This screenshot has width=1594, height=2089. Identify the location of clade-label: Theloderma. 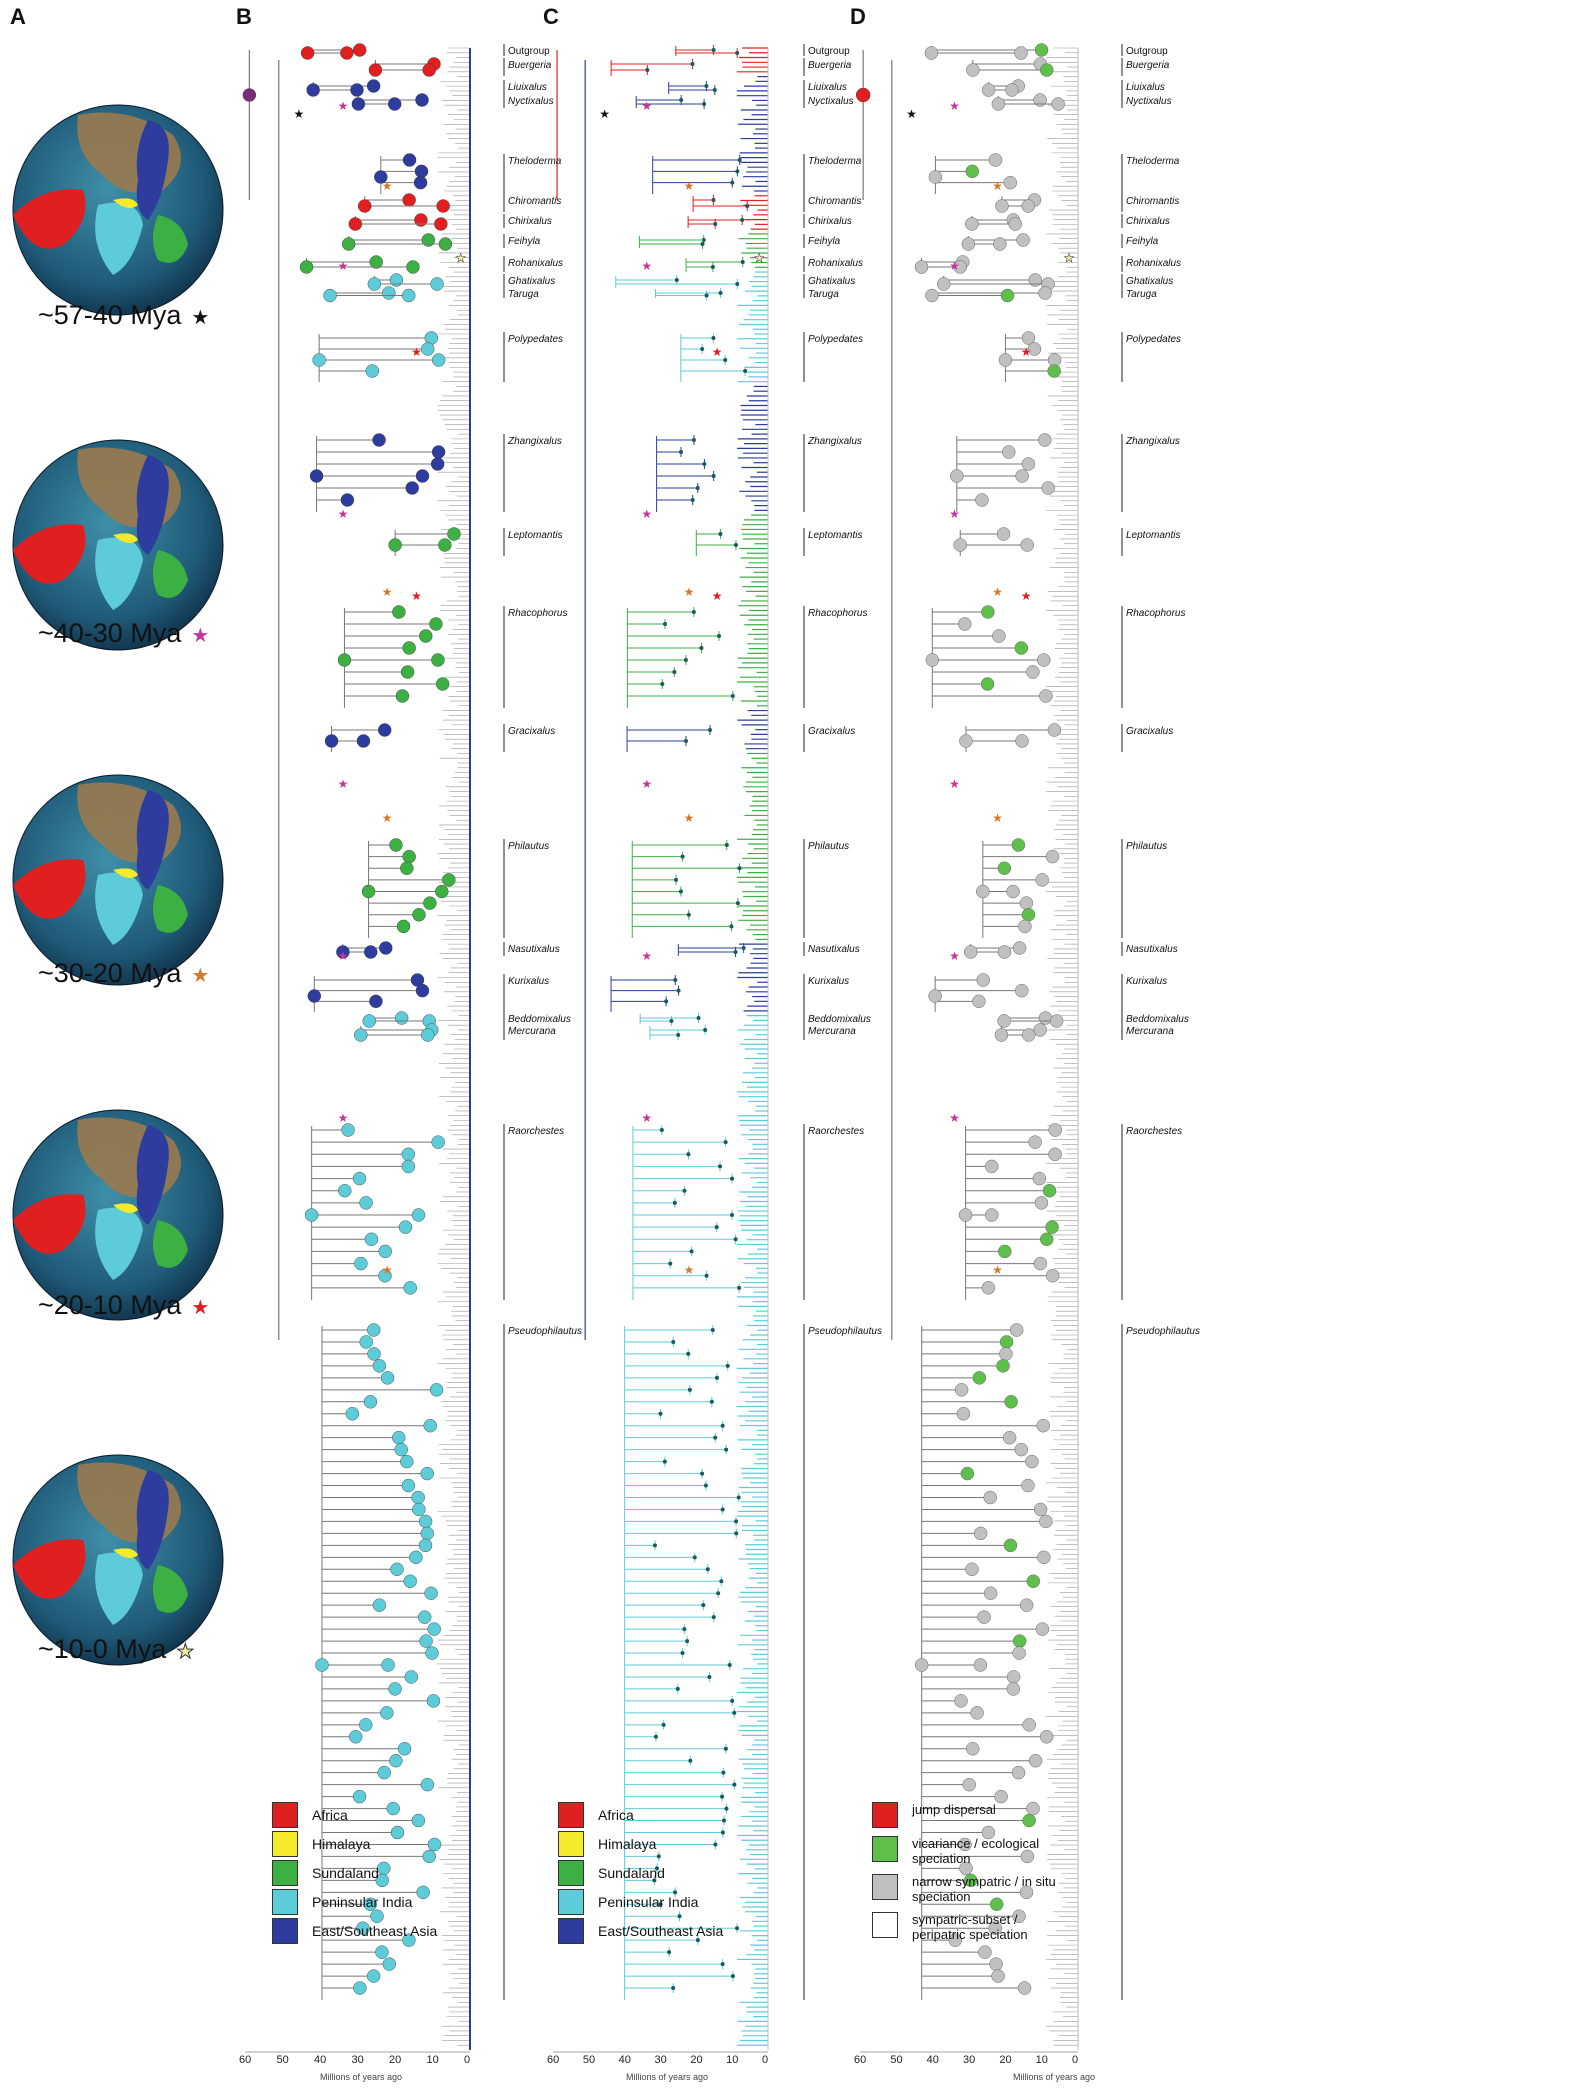
(535, 161).